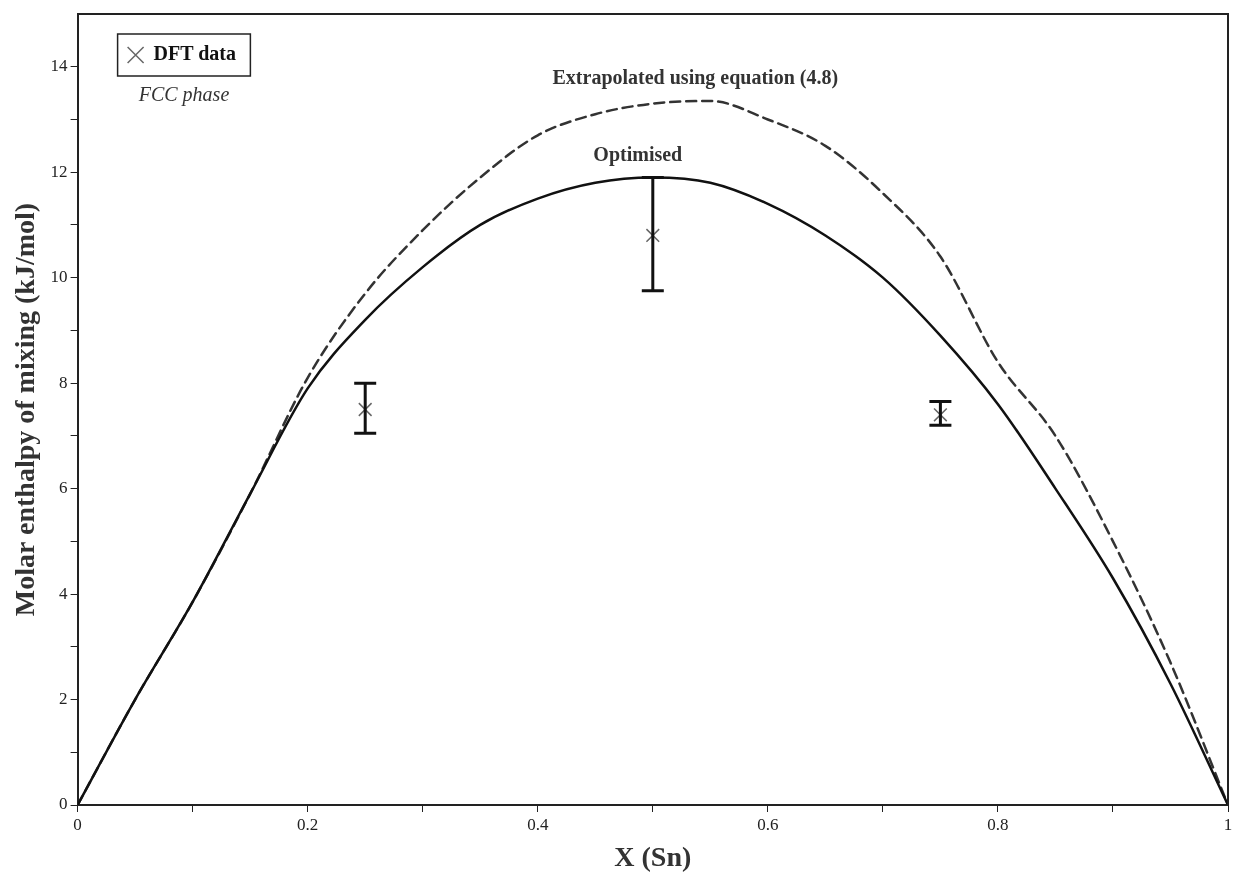  What do you see at coordinates (63, 488) in the screenshot?
I see `y-tick-label: 6` at bounding box center [63, 488].